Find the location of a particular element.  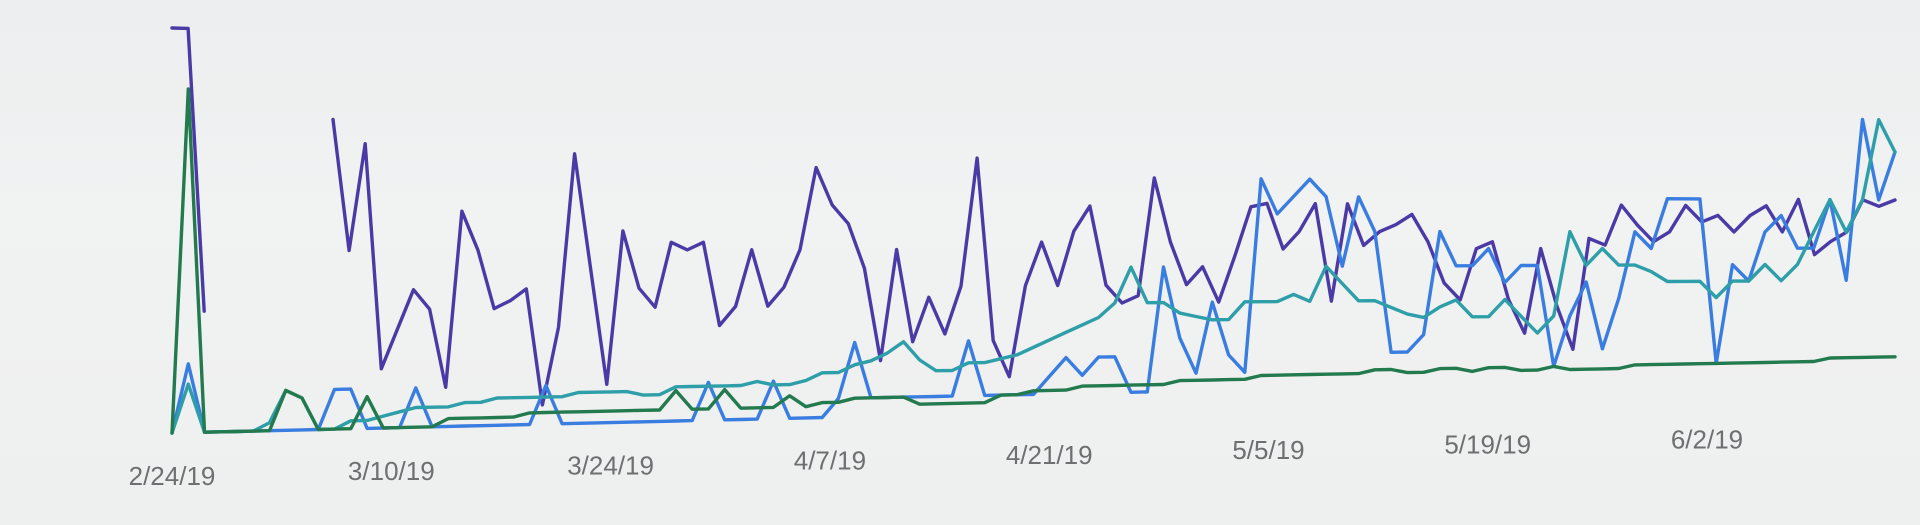

x-tick-label: 4/7/19 is located at coordinates (830, 460).